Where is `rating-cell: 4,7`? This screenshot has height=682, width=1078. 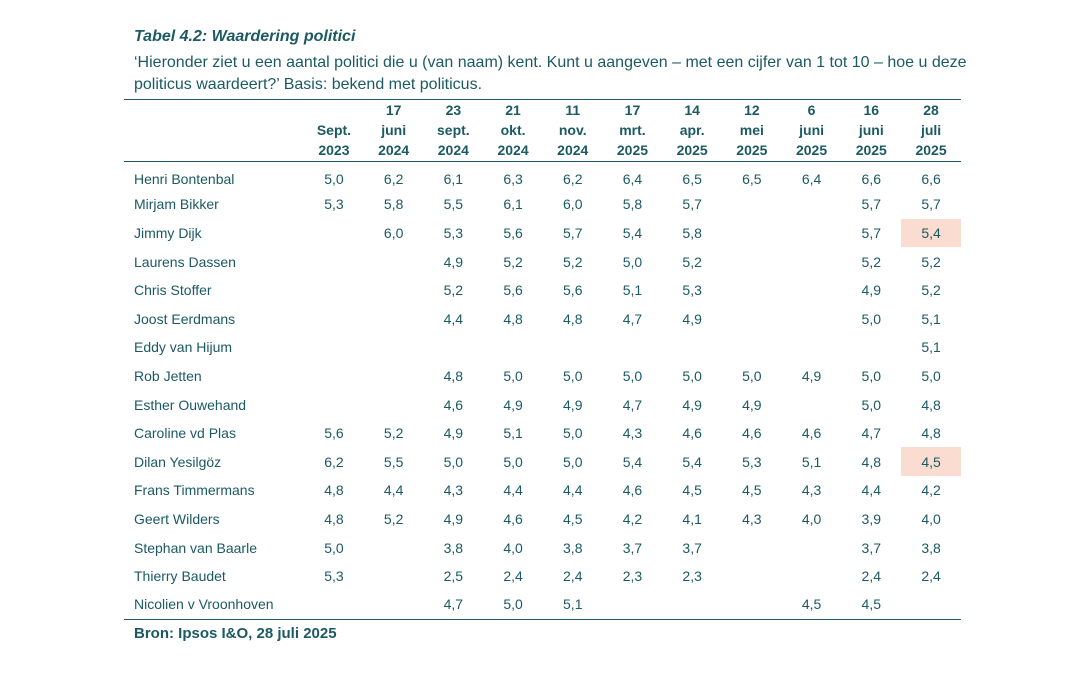
rating-cell: 4,7 is located at coordinates (632, 404).